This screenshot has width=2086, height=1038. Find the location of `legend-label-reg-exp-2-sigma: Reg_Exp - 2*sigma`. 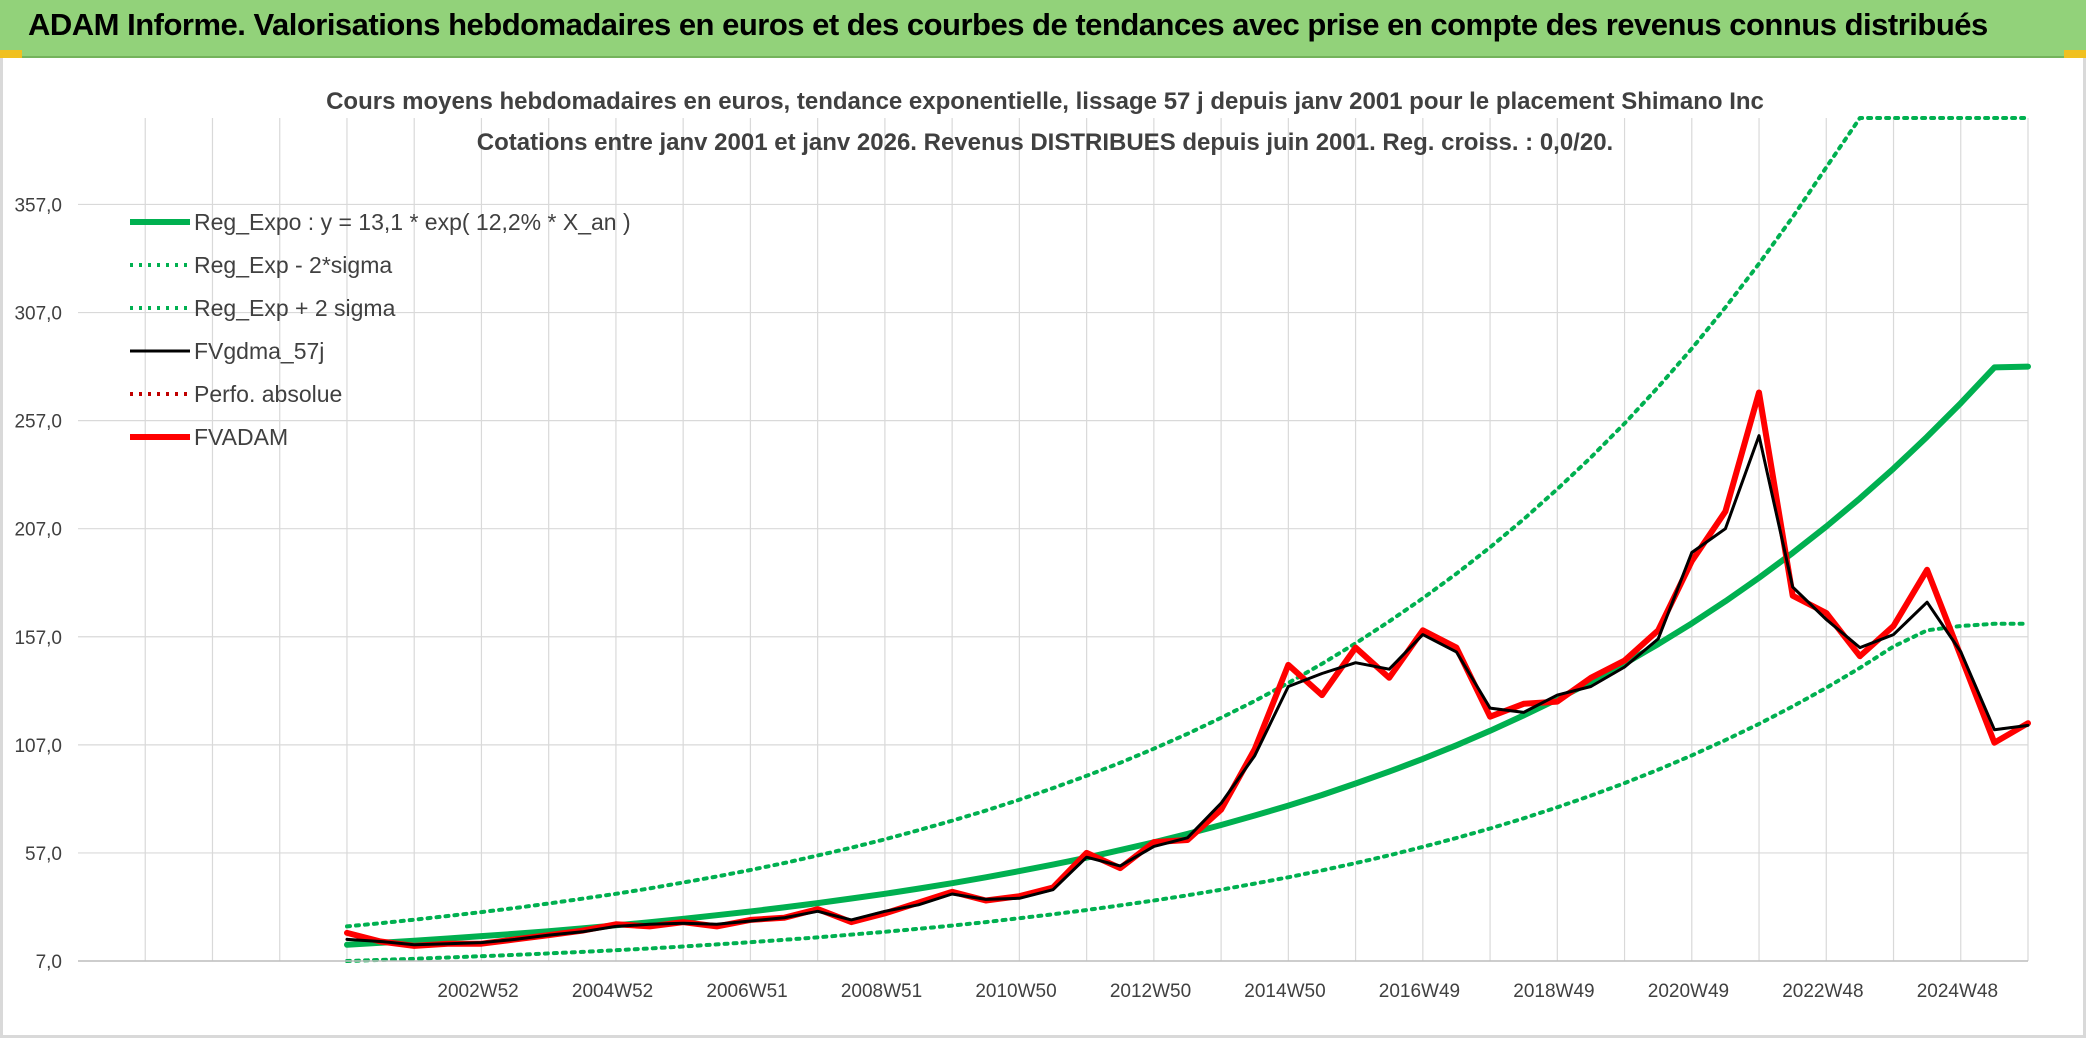

legend-label-reg-exp-2-sigma: Reg_Exp - 2*sigma is located at coordinates (293, 265).